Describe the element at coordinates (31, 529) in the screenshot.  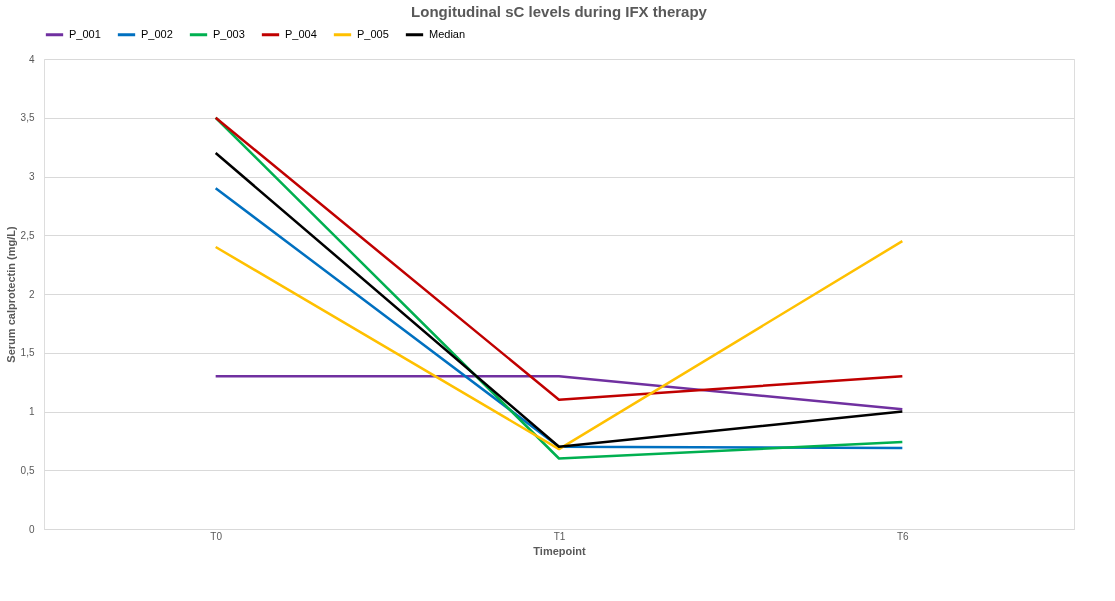
I see `y-tick-label: 0` at that location.